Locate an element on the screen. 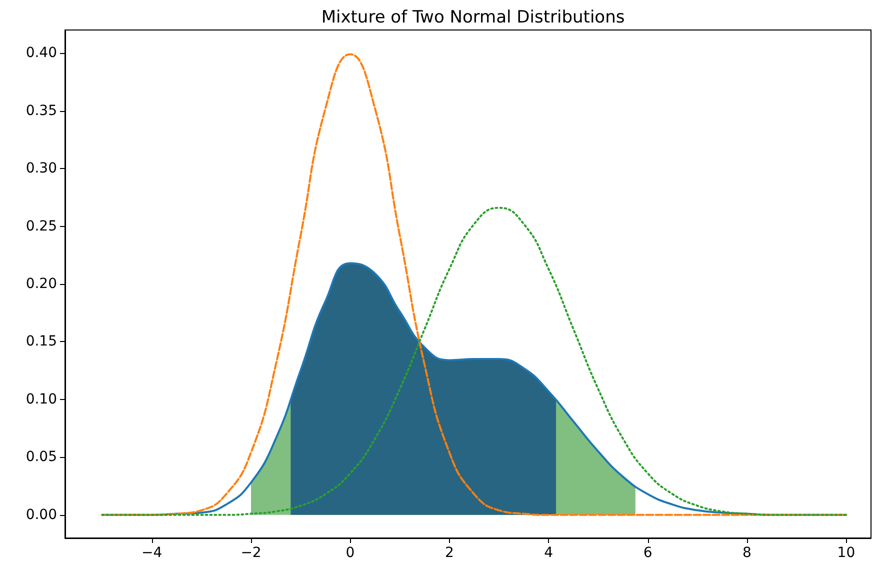  y-tick-label: 0.00 is located at coordinates (41, 514).